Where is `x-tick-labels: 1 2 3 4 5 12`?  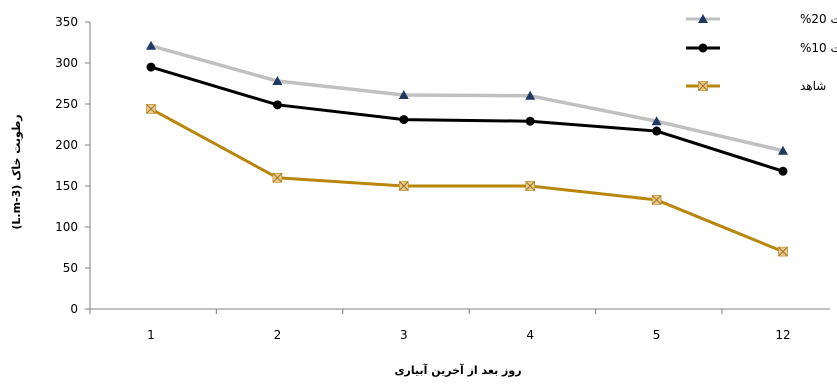
x-tick-labels: 1 2 3 4 5 12 is located at coordinates (468, 335).